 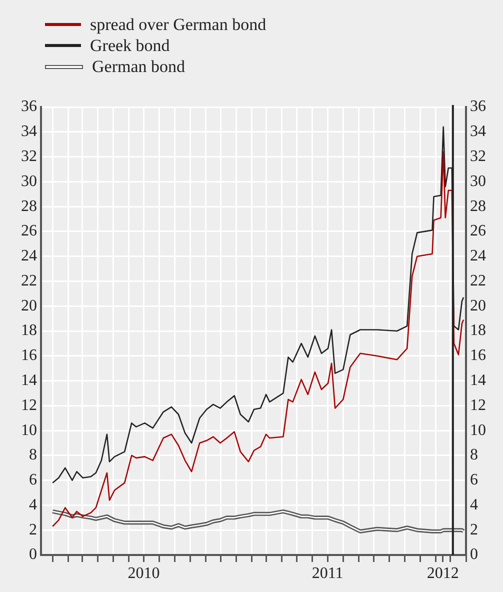 I want to click on x-tick-label: 2010, so click(x=144, y=573).